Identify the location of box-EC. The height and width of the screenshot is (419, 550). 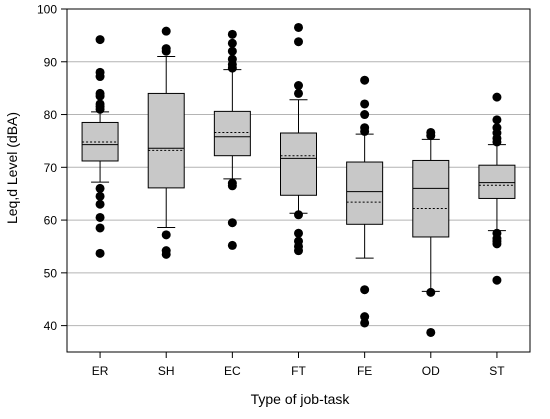
(232, 133).